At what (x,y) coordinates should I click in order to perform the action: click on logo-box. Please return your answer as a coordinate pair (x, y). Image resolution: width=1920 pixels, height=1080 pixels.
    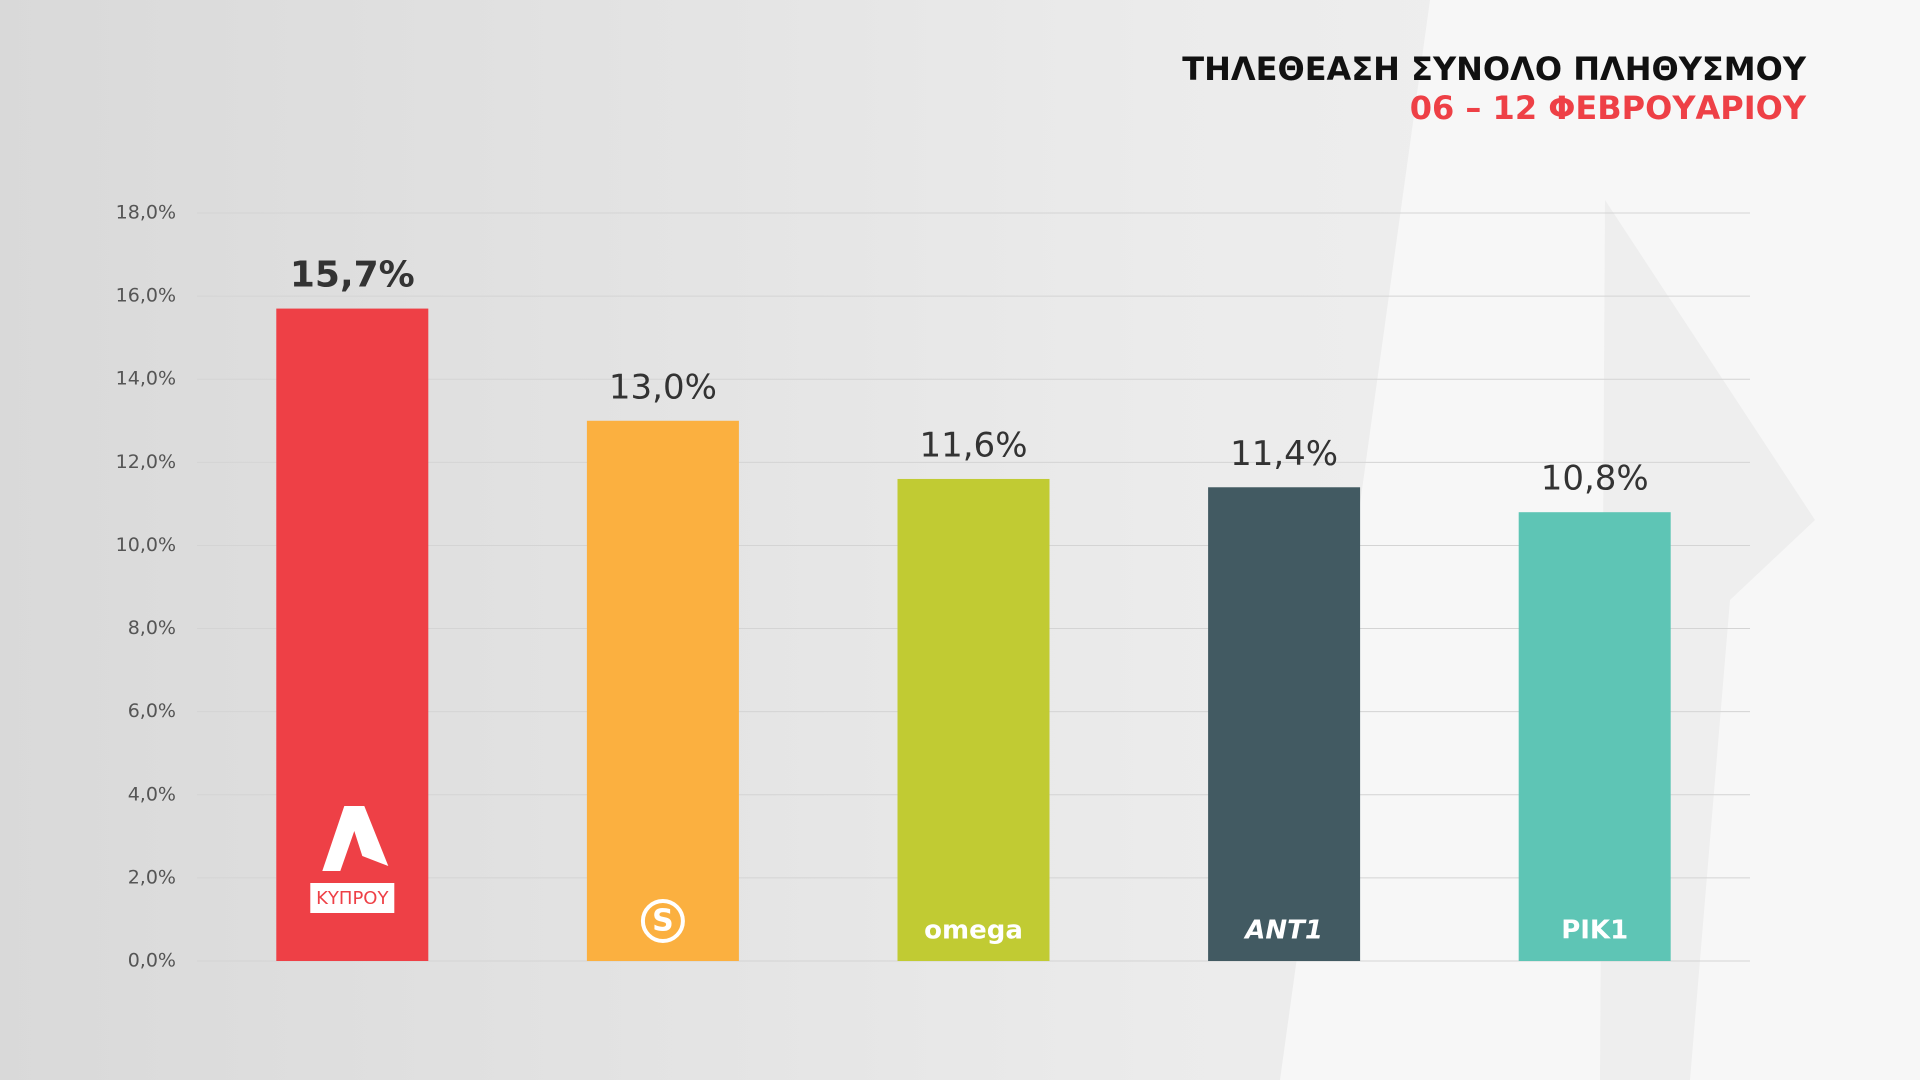
    Looking at the image, I should click on (352, 898).